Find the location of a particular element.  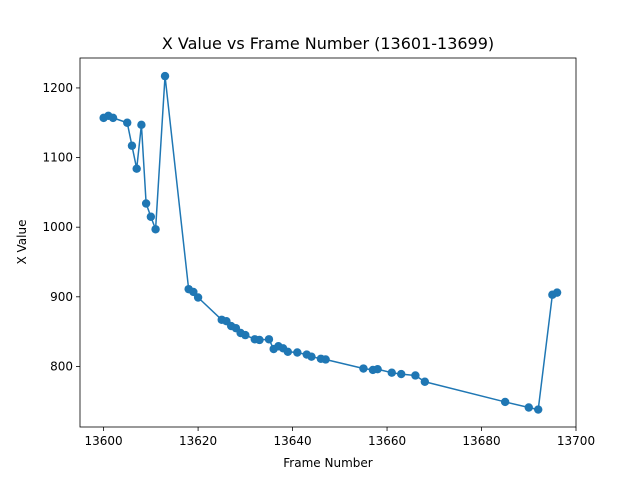

chart-title: X Value vs Frame Number (13601-13699) is located at coordinates (328, 43).